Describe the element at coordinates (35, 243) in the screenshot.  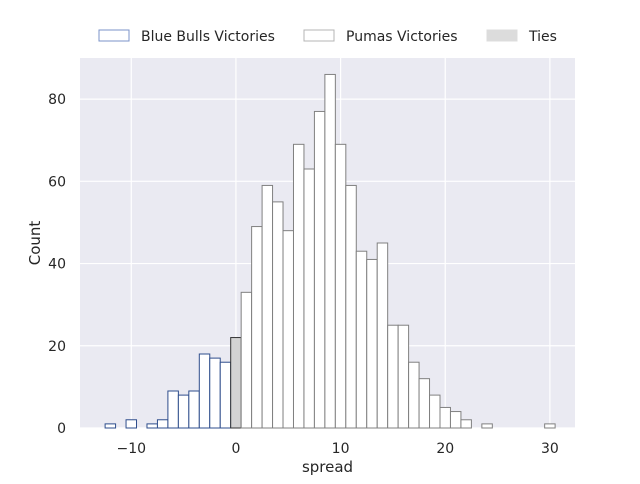
I see `y-axis-label: Count` at that location.